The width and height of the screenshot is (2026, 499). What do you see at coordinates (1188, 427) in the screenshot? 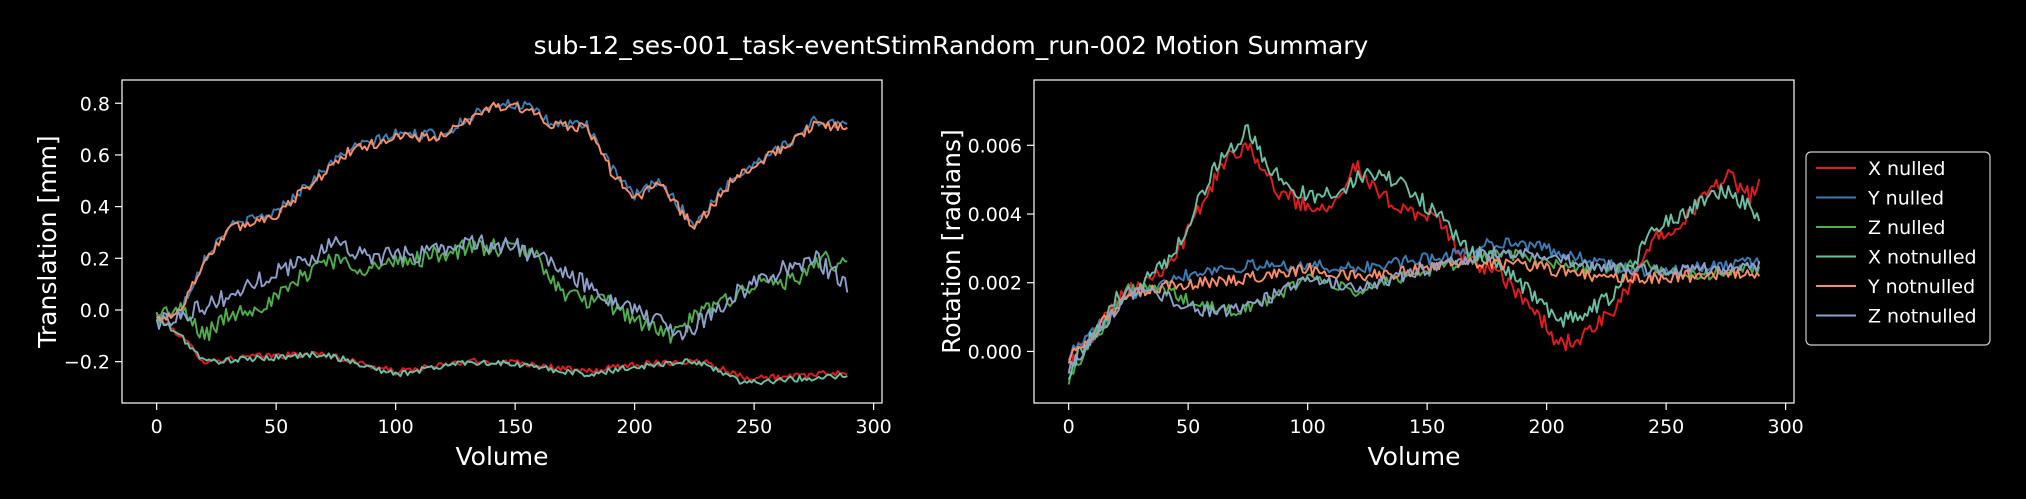
I see `rotation-x-tick-label: 50` at bounding box center [1188, 427].